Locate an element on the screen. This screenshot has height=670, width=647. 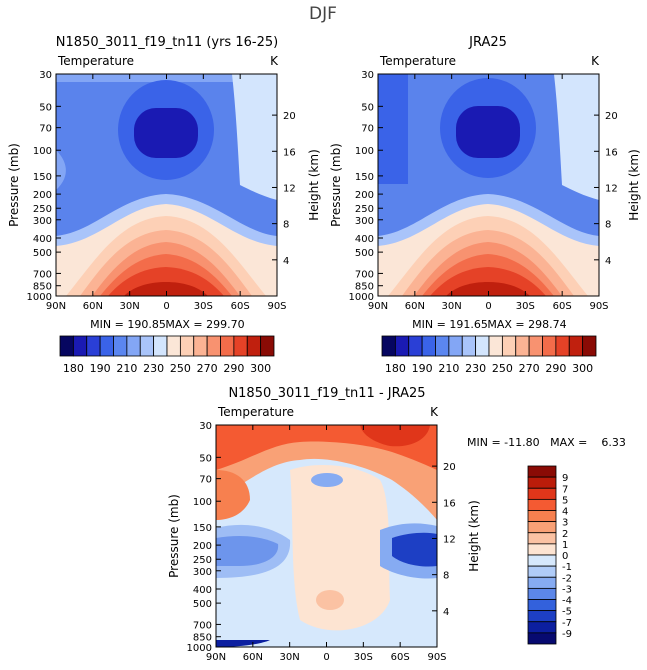
panel-obs-min: MIN = 191.65 is located at coordinates (450, 324).